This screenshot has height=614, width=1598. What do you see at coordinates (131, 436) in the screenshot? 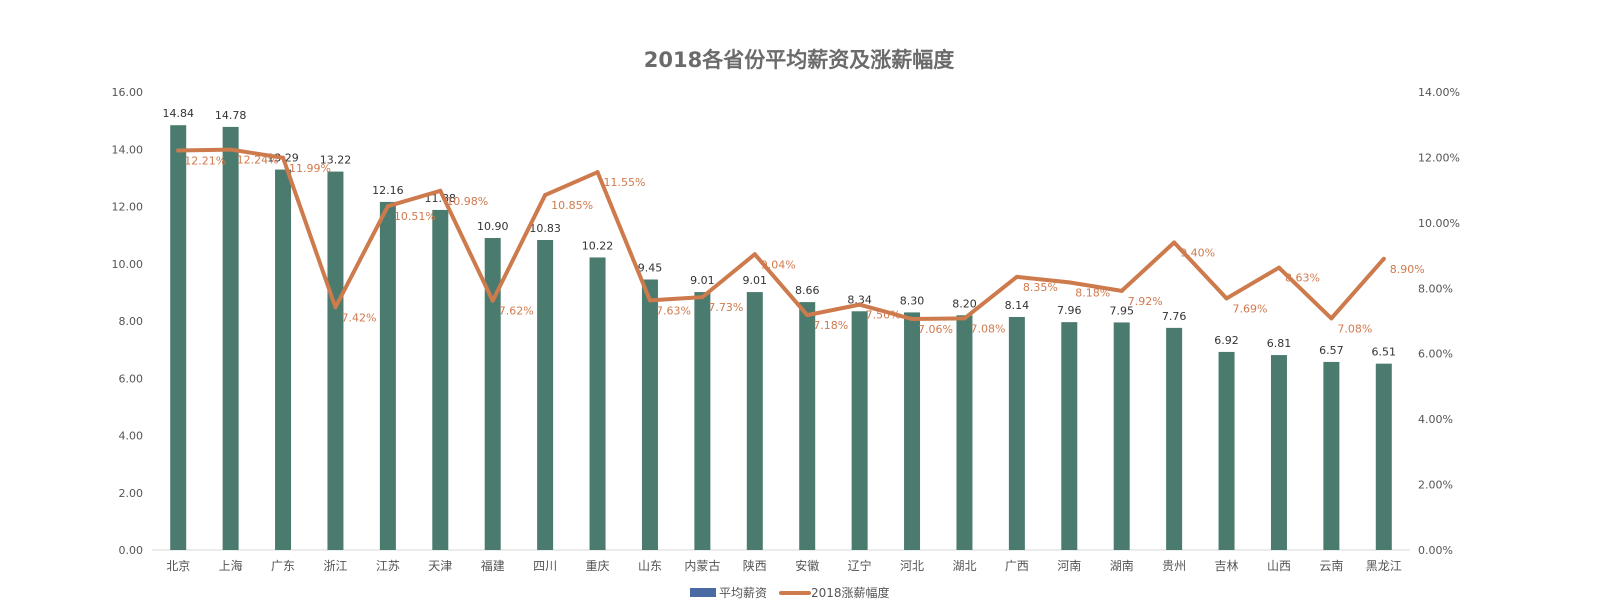
I see `y-left-tick-label: 4.00` at bounding box center [131, 436].